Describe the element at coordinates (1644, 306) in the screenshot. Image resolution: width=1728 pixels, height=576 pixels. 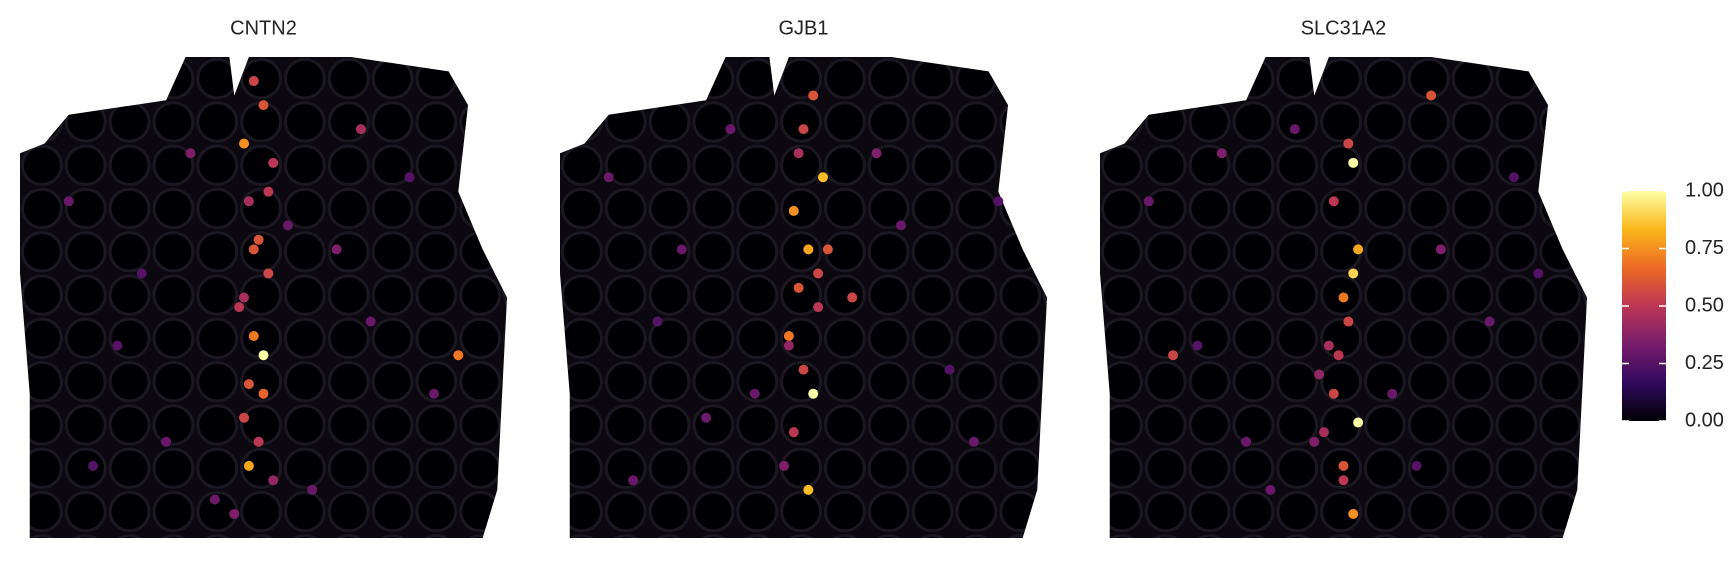
I see `colorbar` at that location.